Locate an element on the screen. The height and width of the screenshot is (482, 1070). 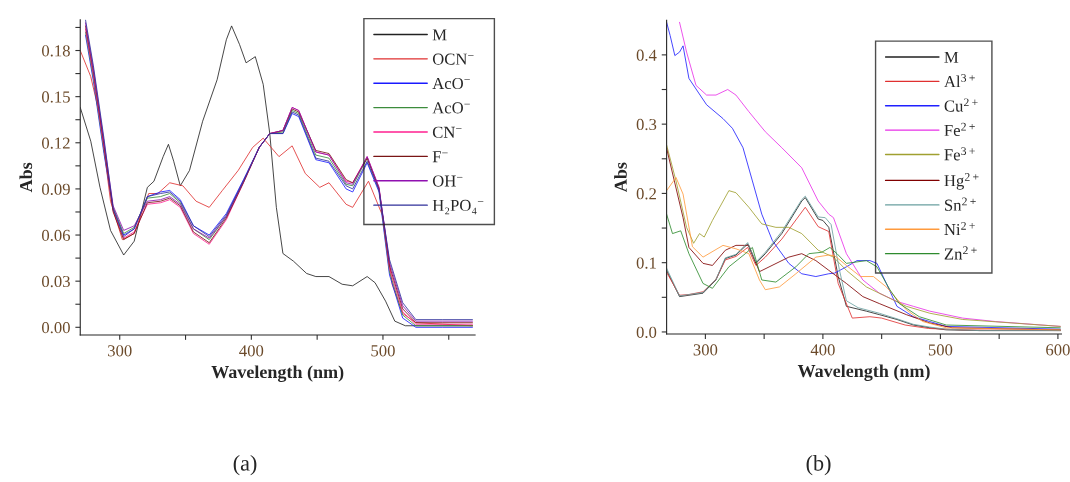
legend-label: Cu$^{2+}$ is located at coordinates (961, 105).